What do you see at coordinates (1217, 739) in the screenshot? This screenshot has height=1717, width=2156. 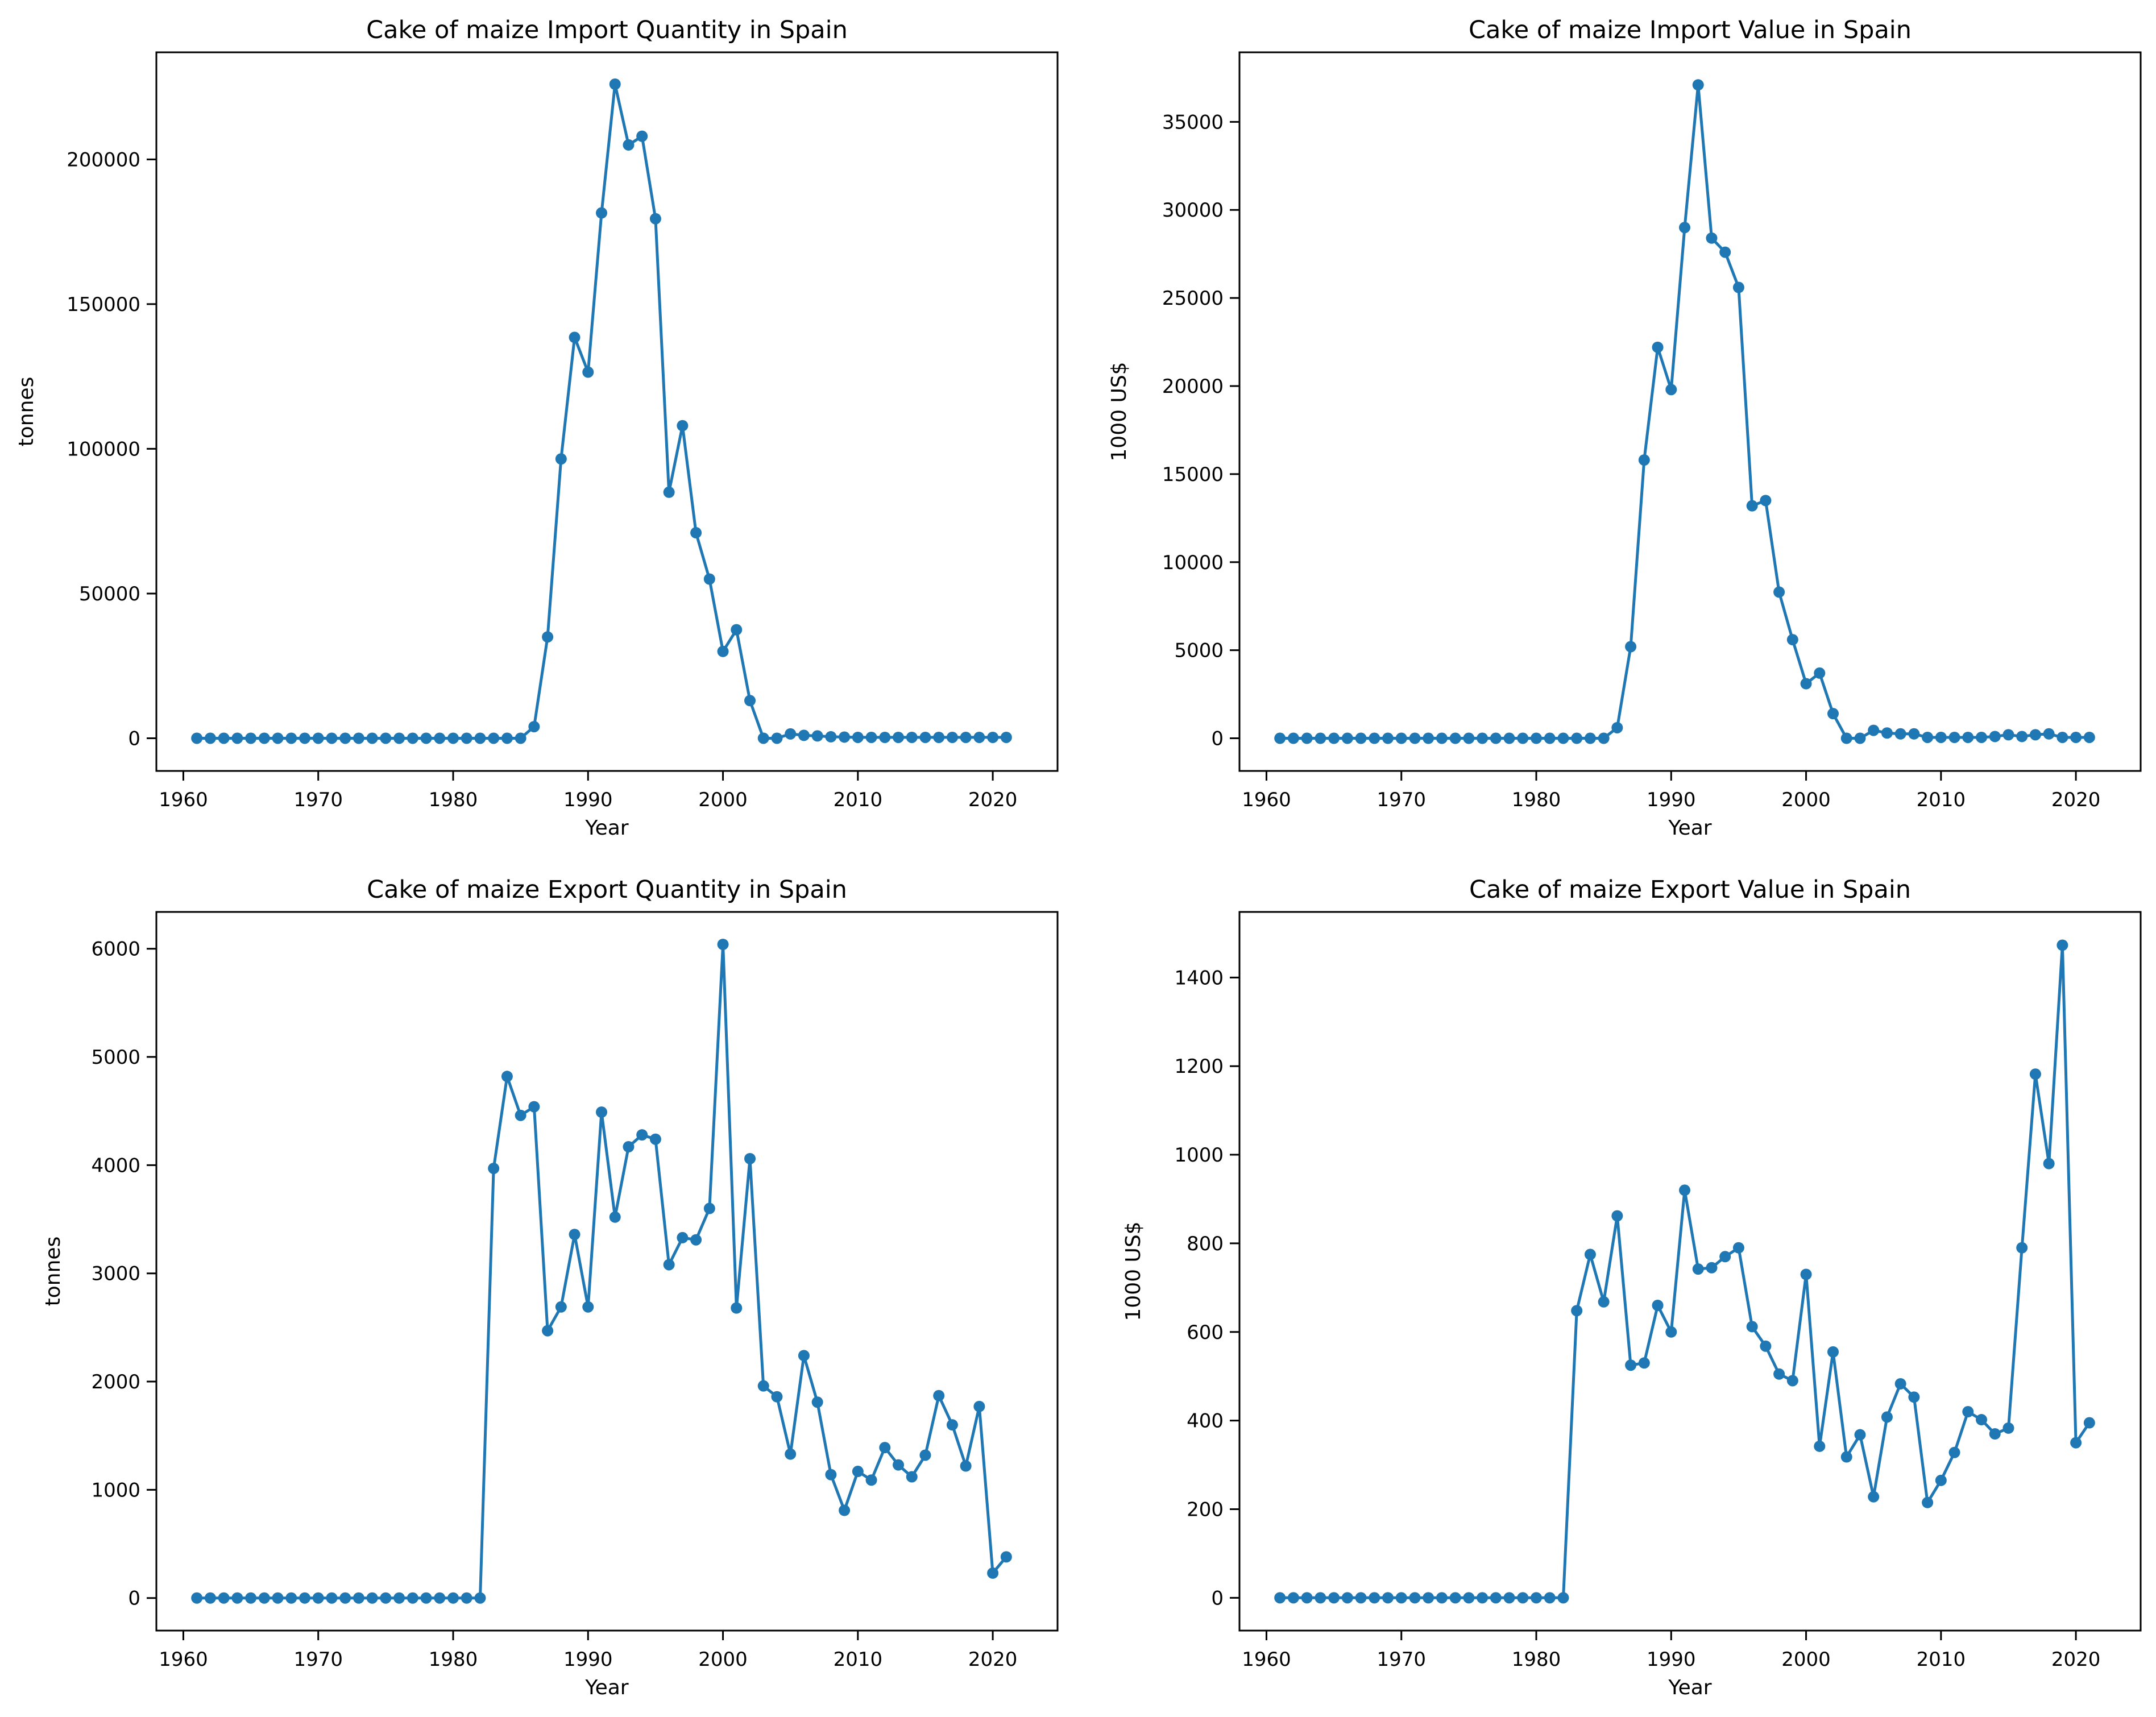 I see `y-tick-label: 0` at bounding box center [1217, 739].